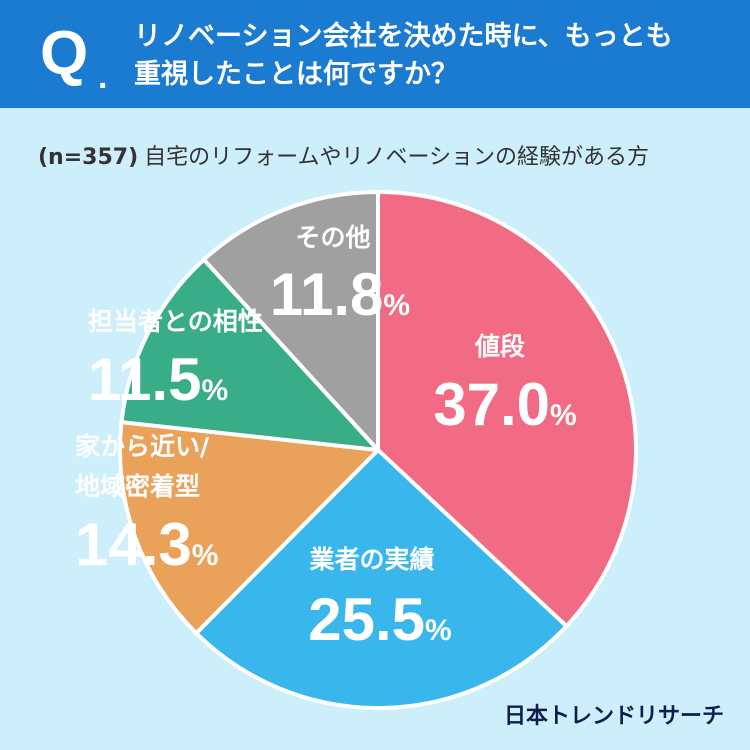  Describe the element at coordinates (403, 36) in the screenshot. I see `question-line-1: リノベーション会社を決めた時に、もっとも` at that location.